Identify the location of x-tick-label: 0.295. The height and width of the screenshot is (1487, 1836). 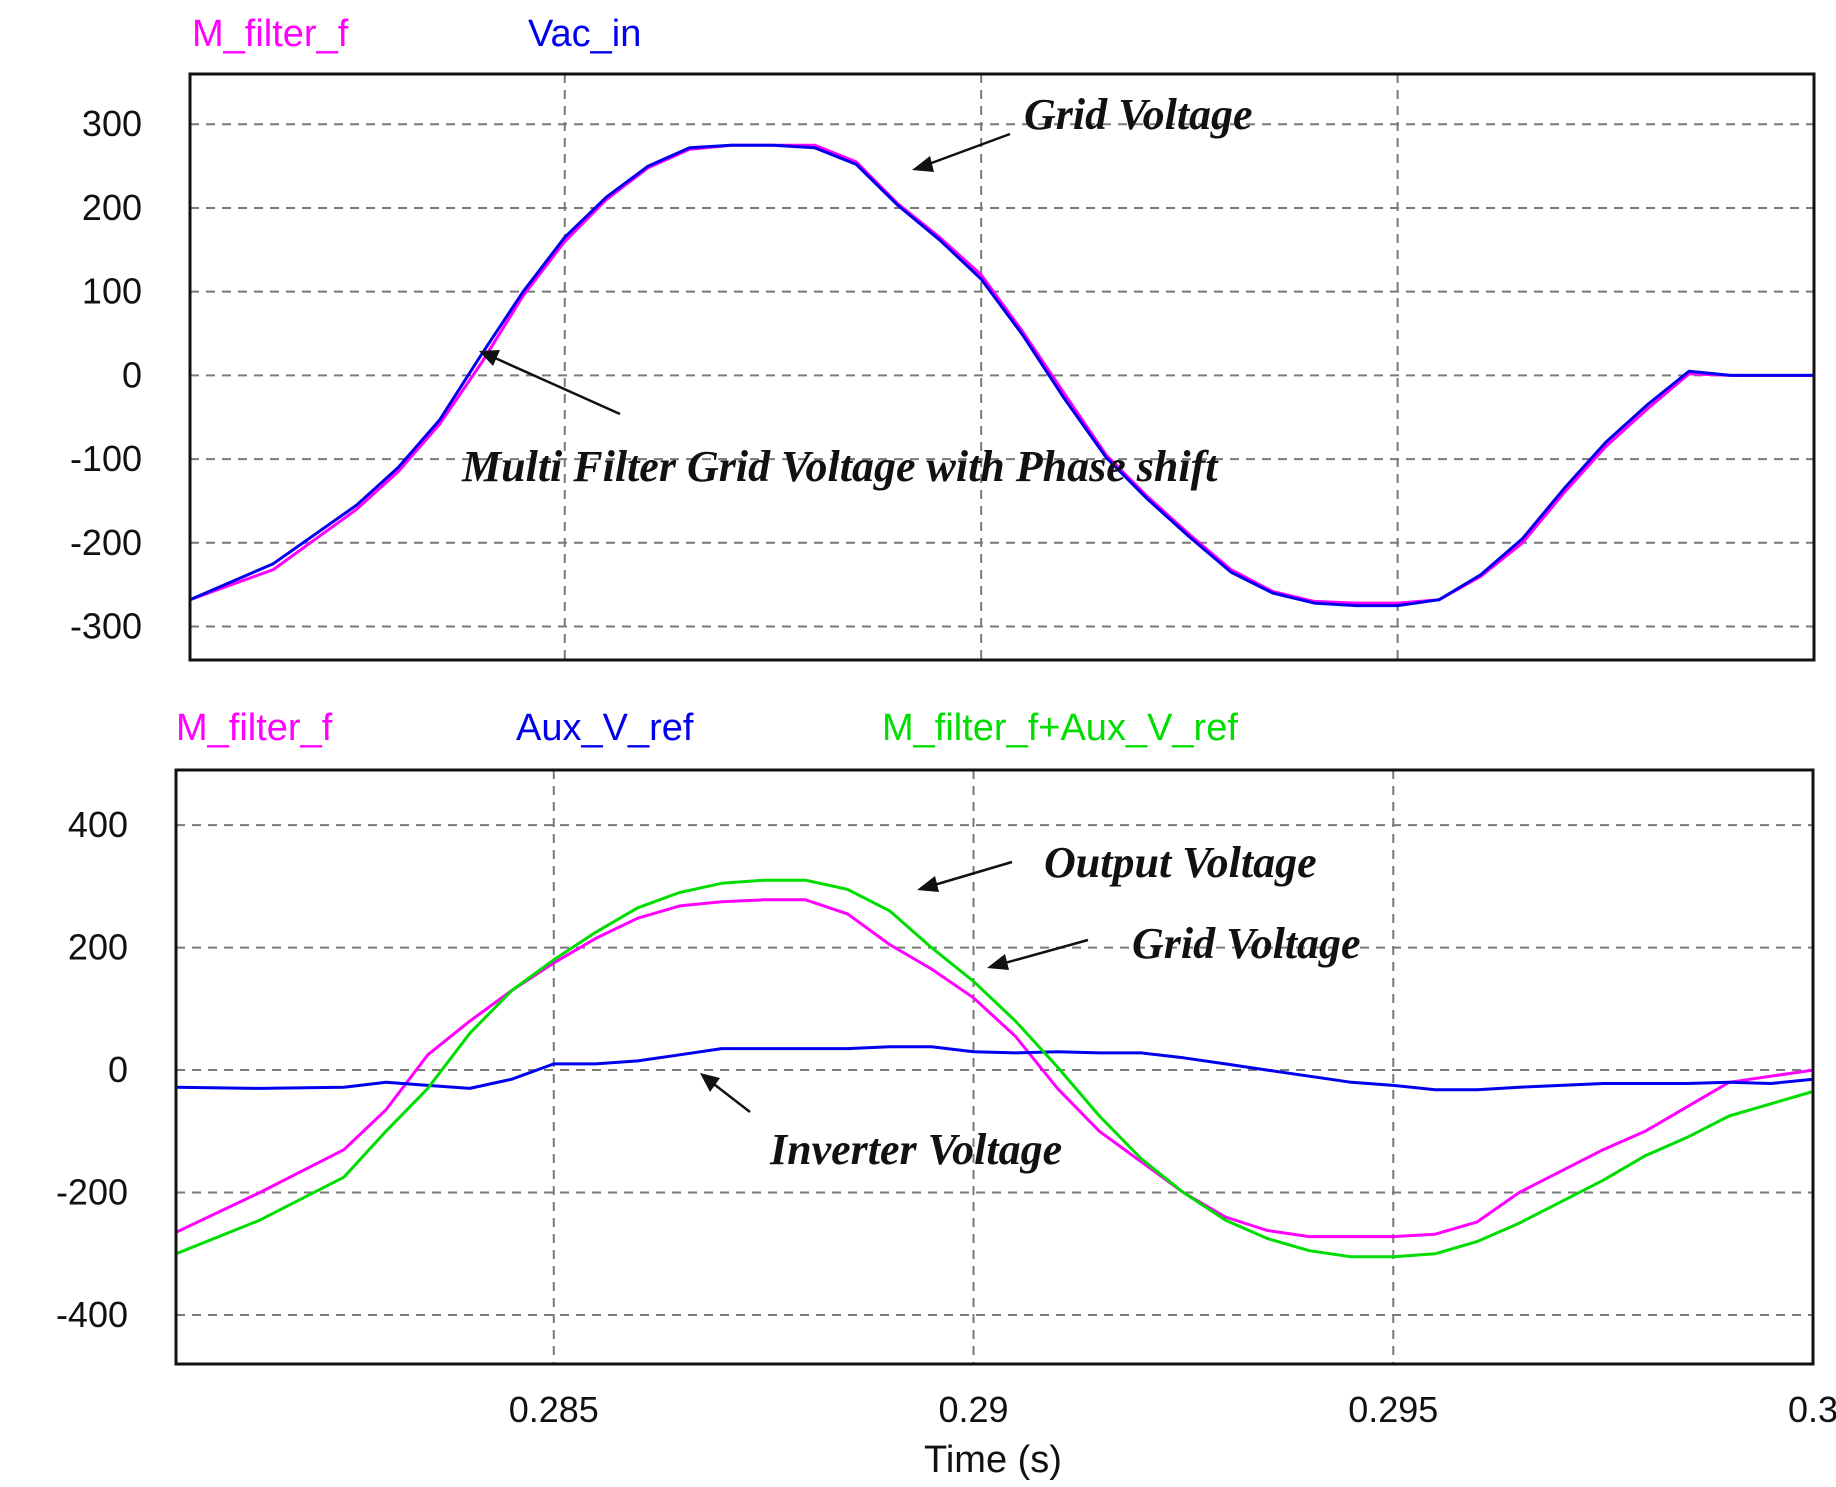
(1393, 1409).